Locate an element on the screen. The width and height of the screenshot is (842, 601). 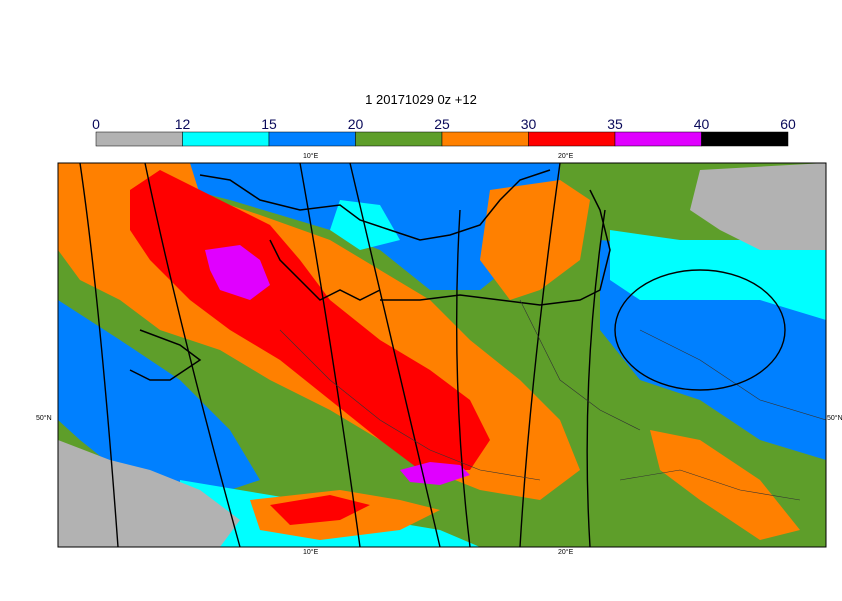
meridian-a is located at coordinates (99, 355).